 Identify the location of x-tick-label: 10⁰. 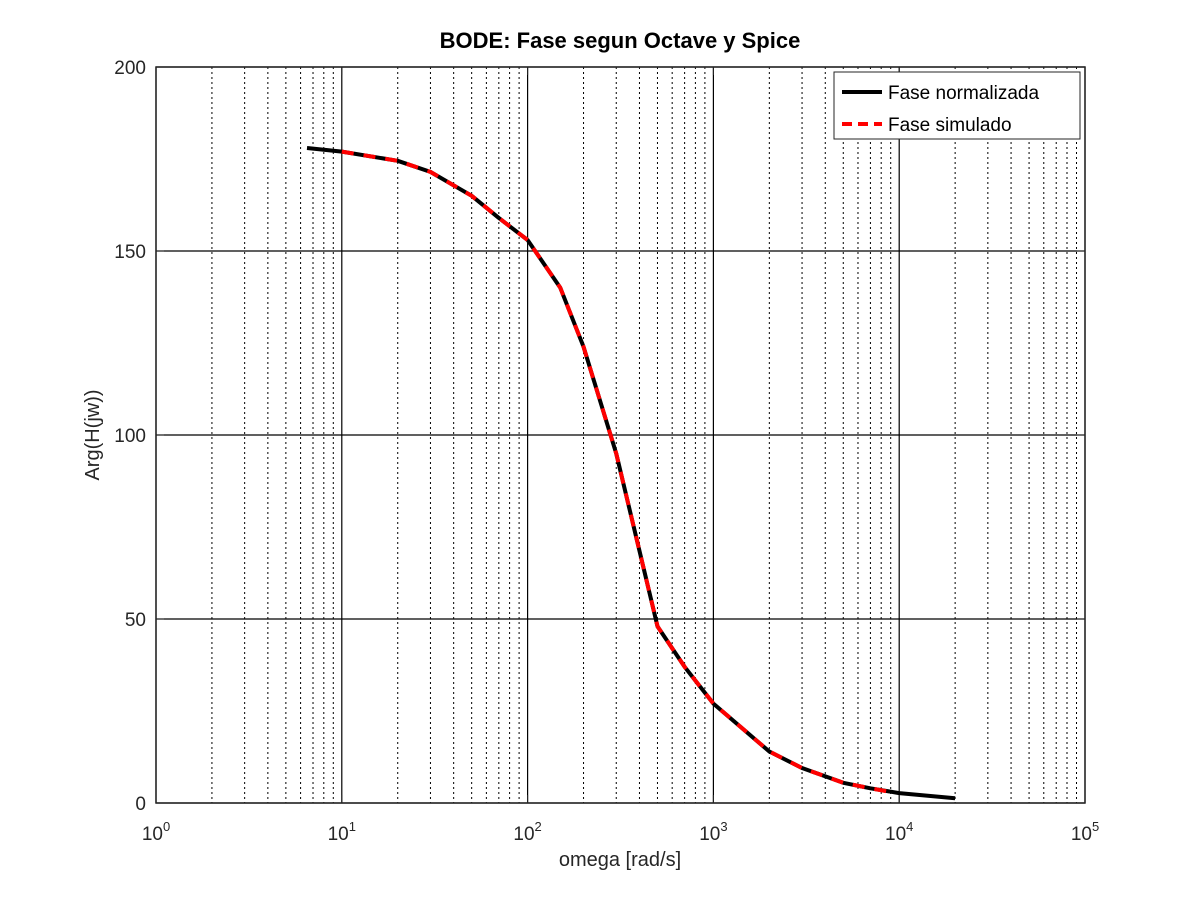
(156, 832).